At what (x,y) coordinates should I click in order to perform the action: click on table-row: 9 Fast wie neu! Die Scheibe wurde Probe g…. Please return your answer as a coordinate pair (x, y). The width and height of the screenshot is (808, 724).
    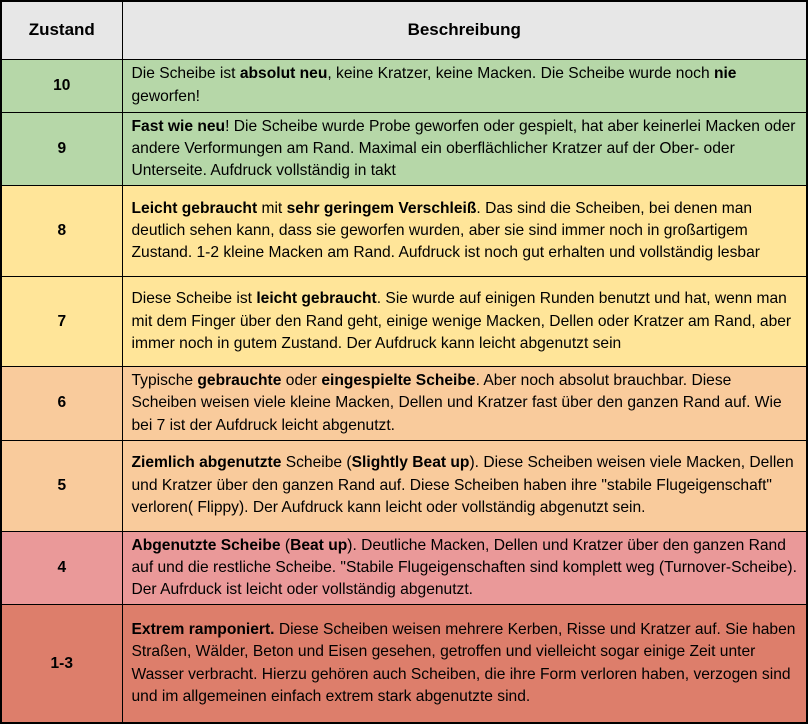
    Looking at the image, I should click on (404, 149).